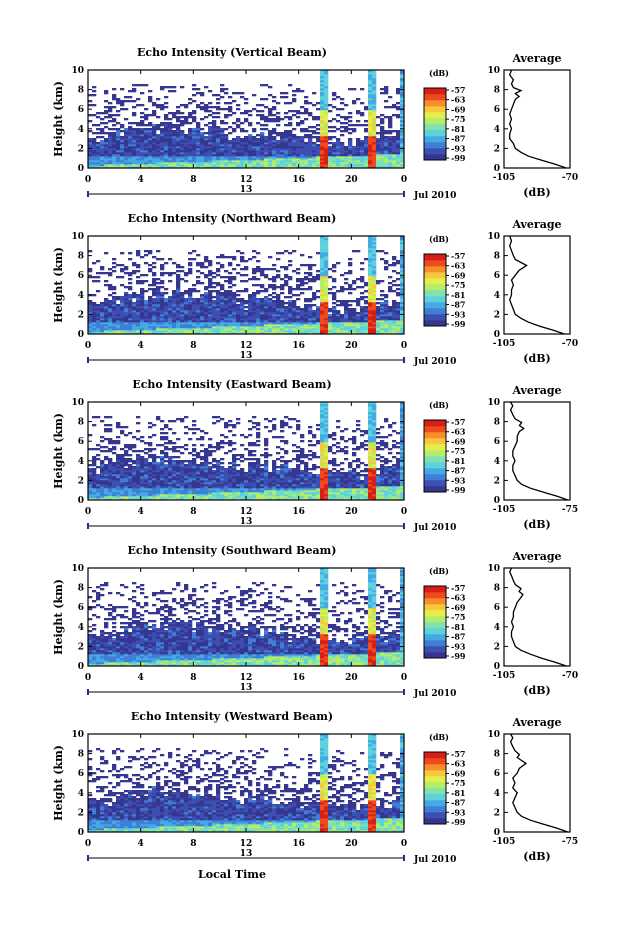  What do you see at coordinates (351, 512) in the screenshot?
I see `x-tick-label: 20` at bounding box center [351, 512].